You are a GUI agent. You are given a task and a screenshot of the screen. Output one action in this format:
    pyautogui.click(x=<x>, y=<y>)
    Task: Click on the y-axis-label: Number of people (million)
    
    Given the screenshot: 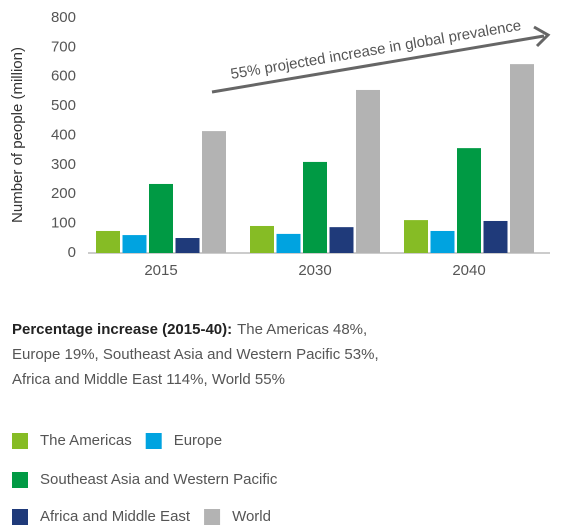 What is the action you would take?
    pyautogui.click(x=17, y=135)
    